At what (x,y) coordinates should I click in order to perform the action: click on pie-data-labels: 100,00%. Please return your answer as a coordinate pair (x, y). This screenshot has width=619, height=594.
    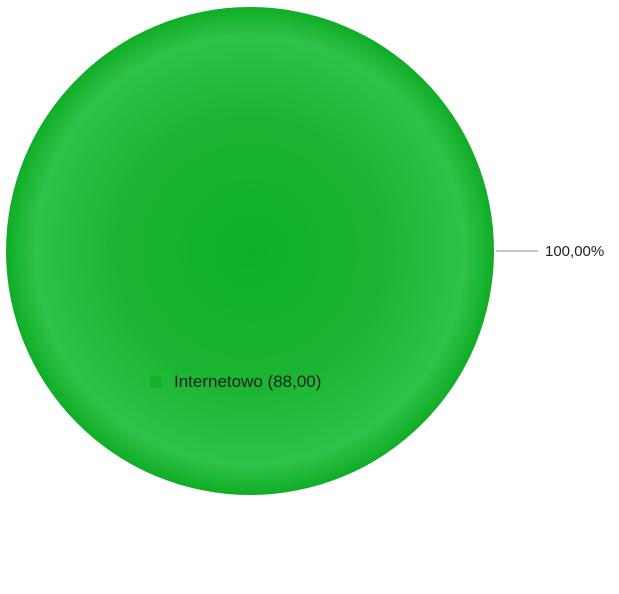
    Looking at the image, I should click on (550, 251).